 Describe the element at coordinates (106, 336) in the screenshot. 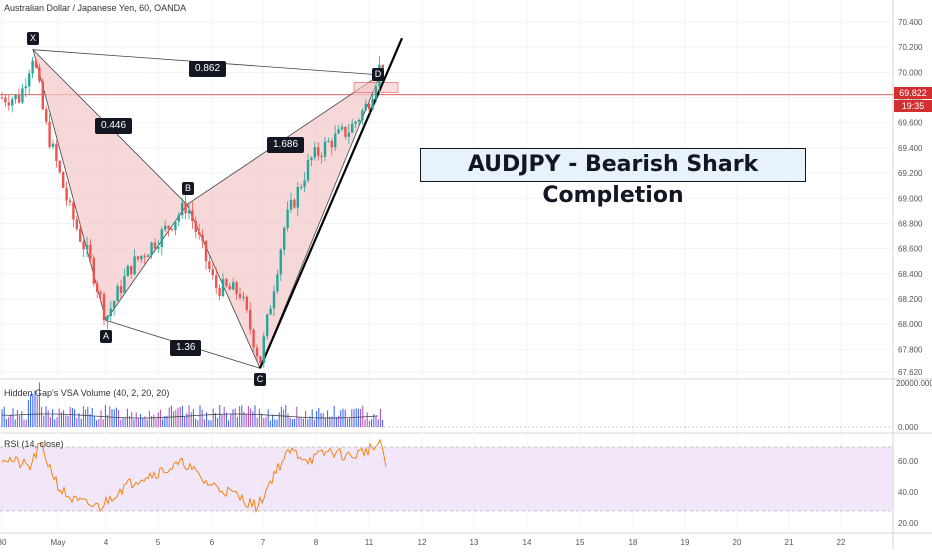

I see `point-a-label: A` at that location.